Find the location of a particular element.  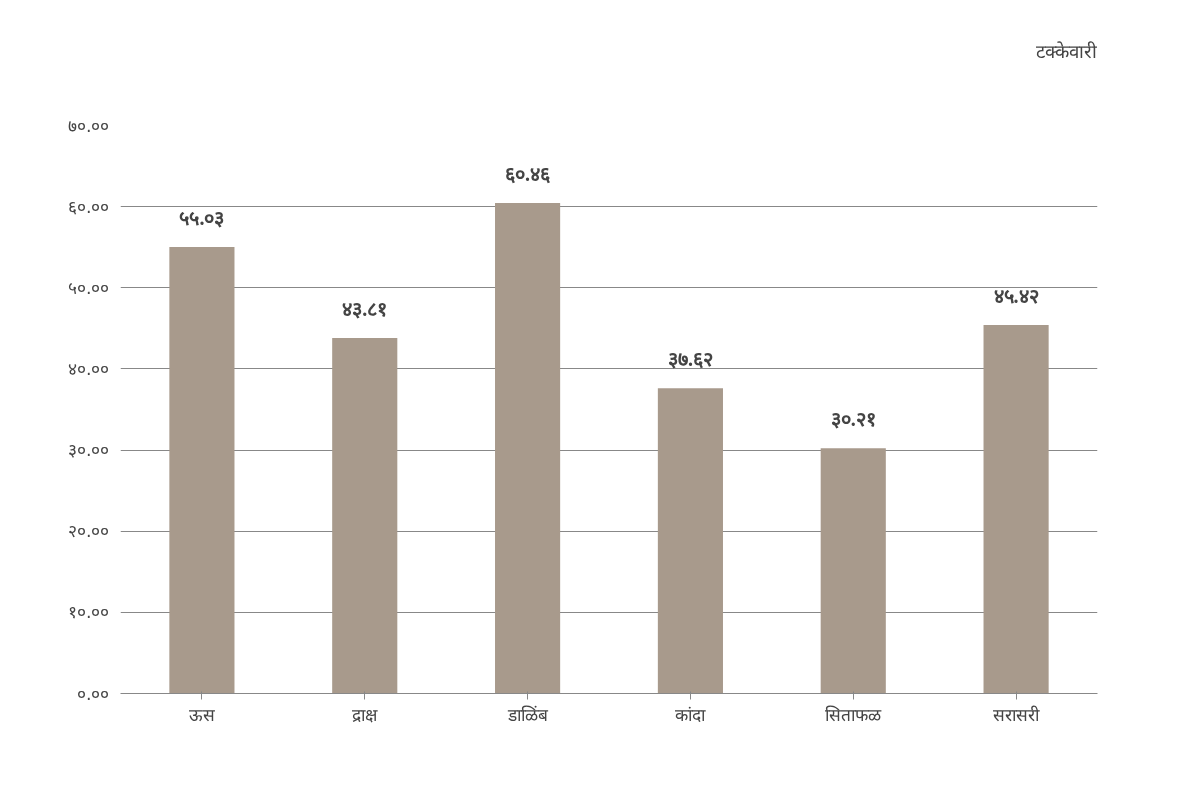

y-tick-label: ६०.०० is located at coordinates (88, 206).